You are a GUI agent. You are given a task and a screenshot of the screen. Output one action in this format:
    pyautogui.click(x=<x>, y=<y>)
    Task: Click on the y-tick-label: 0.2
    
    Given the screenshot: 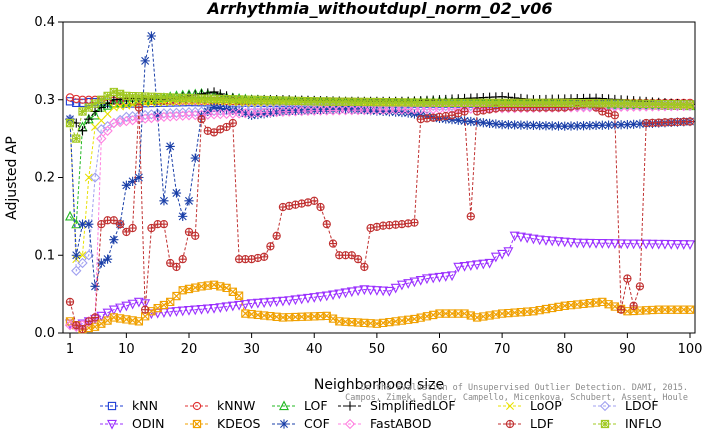 What is the action you would take?
    pyautogui.click(x=44, y=178)
    